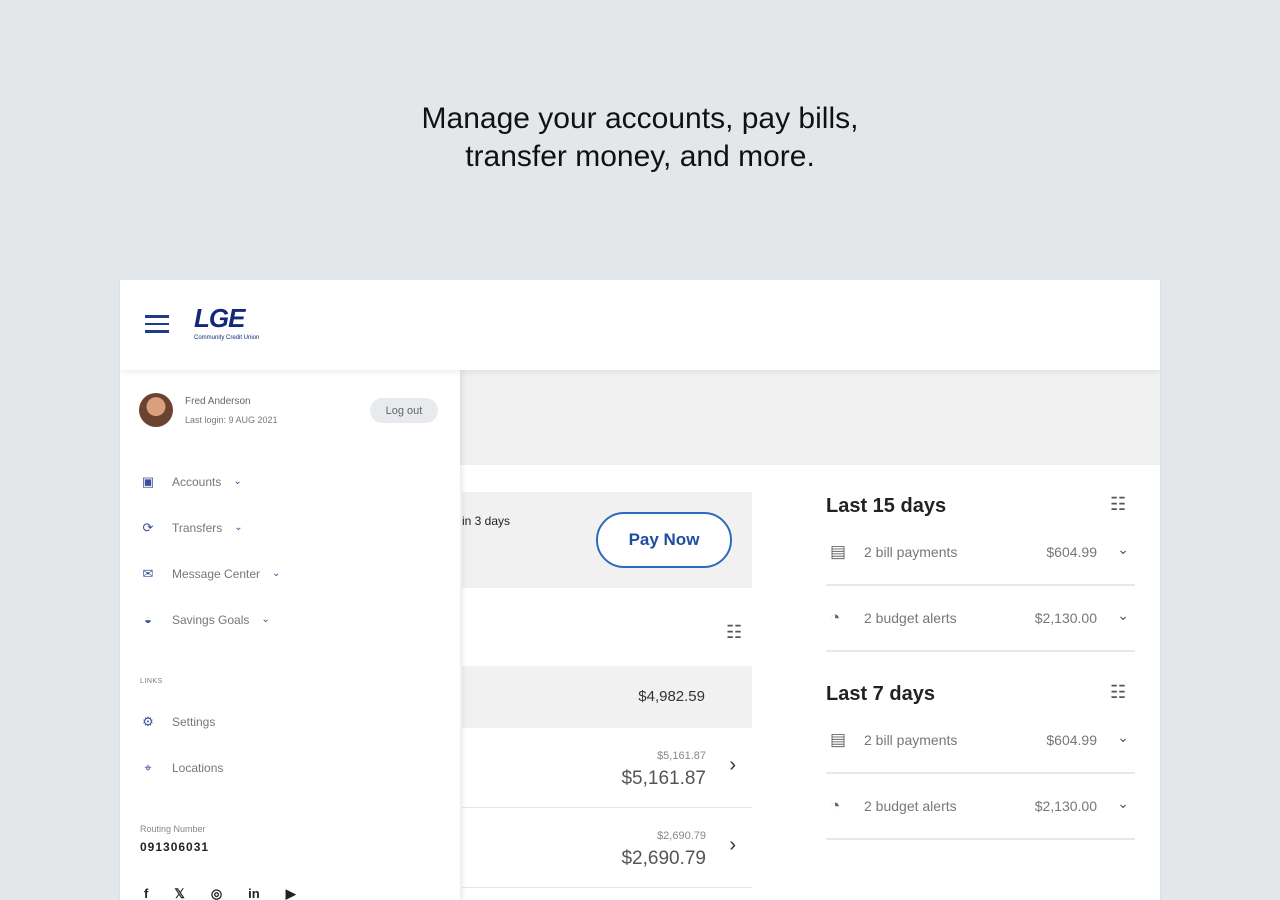 This screenshot has height=900, width=1280. I want to click on gear-icon: ⚙, so click(148, 721).